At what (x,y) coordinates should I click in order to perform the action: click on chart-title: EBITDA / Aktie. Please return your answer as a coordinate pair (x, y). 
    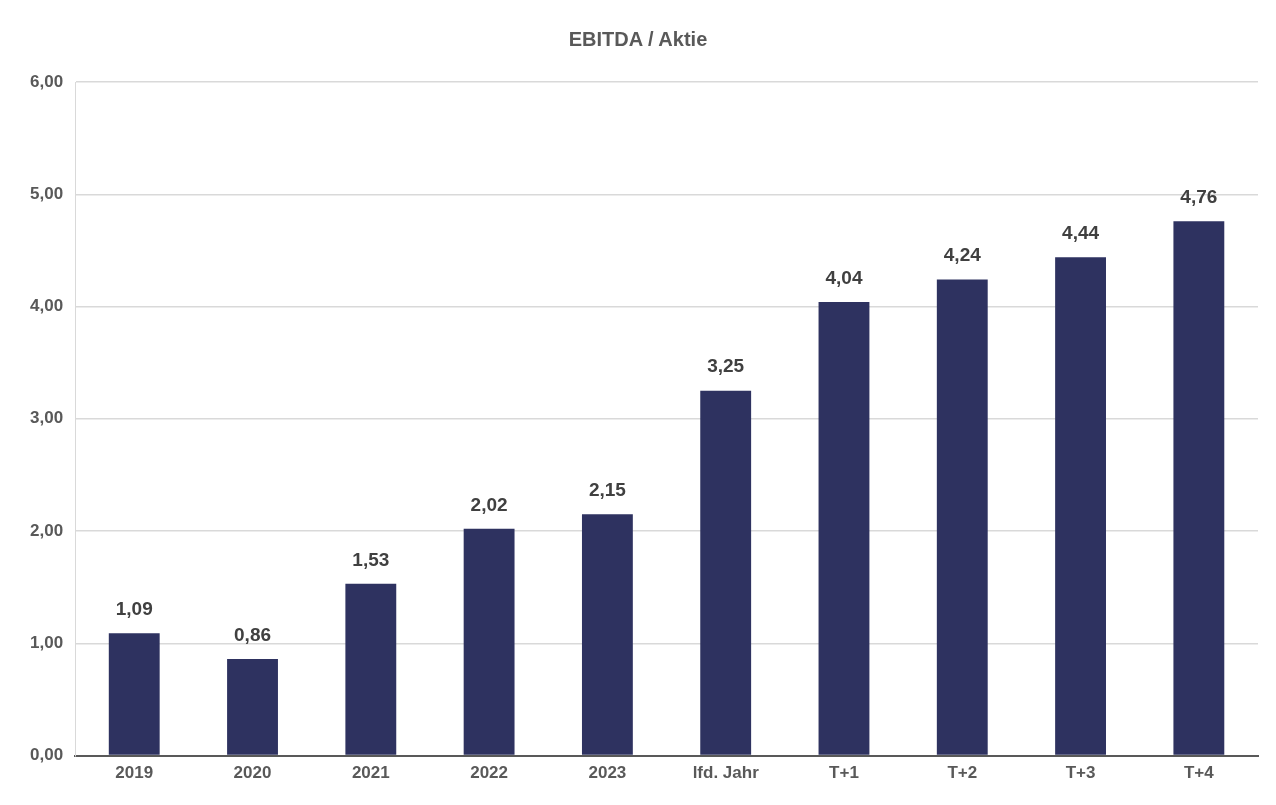
    Looking at the image, I should click on (638, 38).